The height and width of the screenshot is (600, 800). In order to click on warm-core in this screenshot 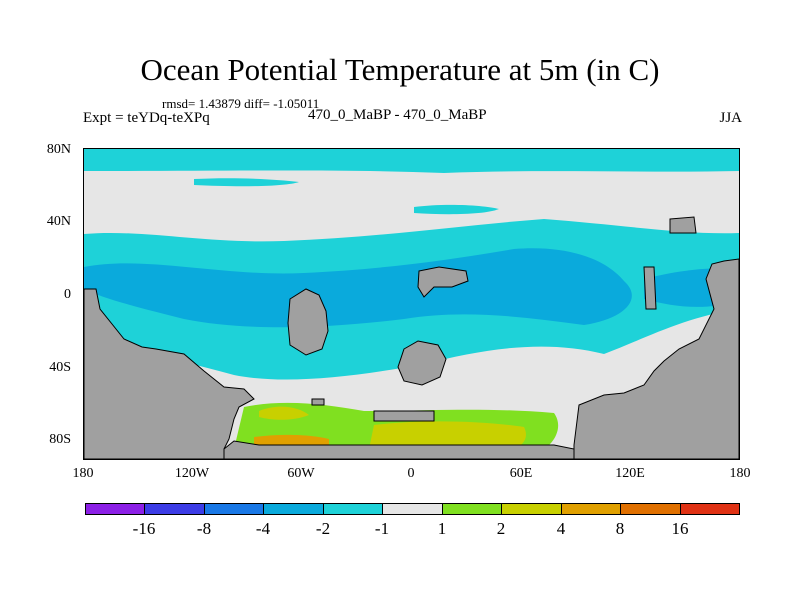, I will do `click(447, 435)`.